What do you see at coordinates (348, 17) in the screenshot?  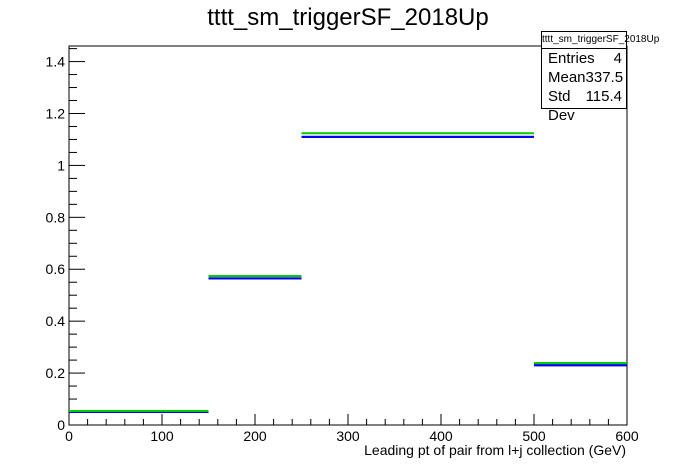 I see `chart-title: tttt_sm_triggerSF_2018Up` at bounding box center [348, 17].